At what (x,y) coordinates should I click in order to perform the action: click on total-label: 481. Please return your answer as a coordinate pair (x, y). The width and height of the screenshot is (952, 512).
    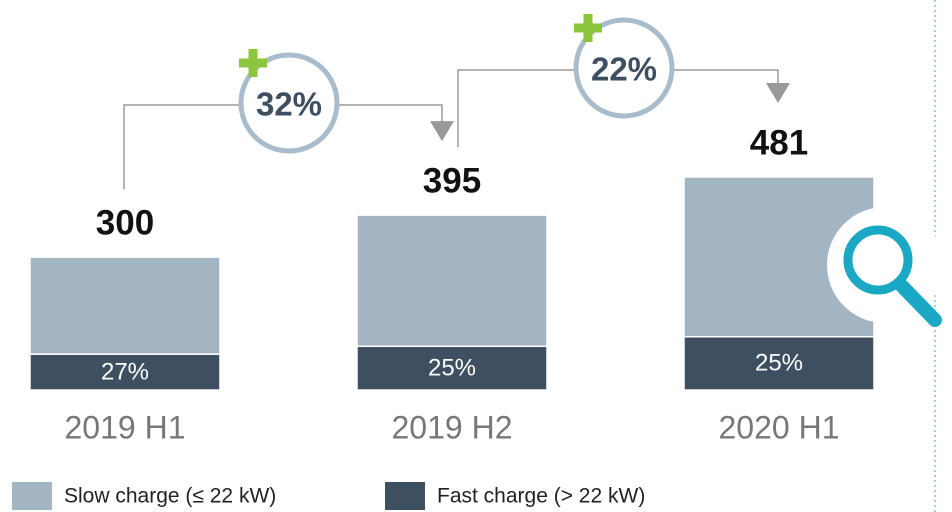
    Looking at the image, I should click on (779, 142).